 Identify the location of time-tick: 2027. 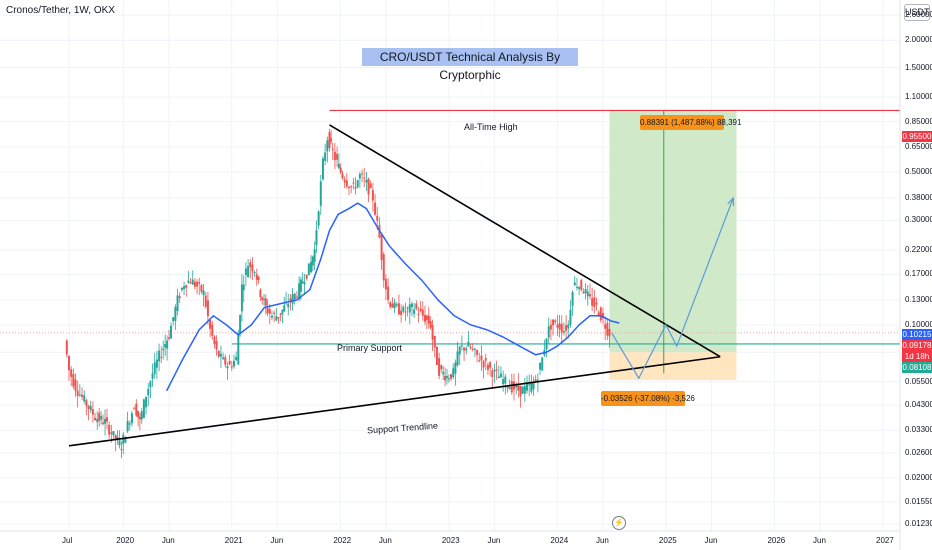
(885, 540).